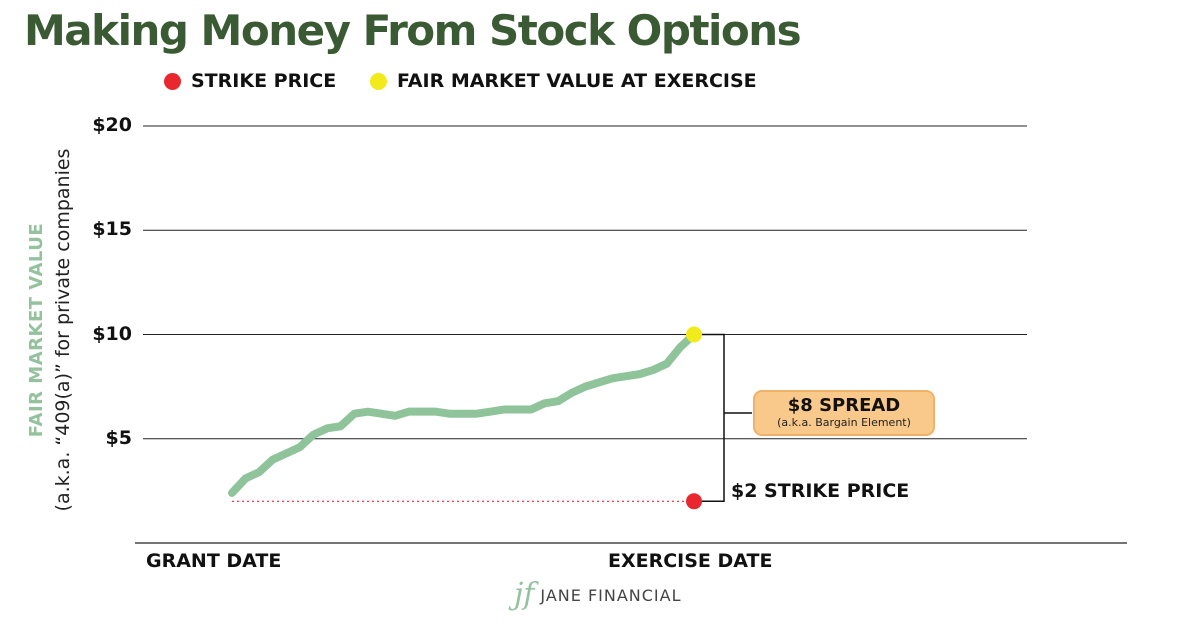 The image size is (1200, 628). What do you see at coordinates (264, 81) in the screenshot?
I see `legend-label-strike-price: STRIKE PRICE` at bounding box center [264, 81].